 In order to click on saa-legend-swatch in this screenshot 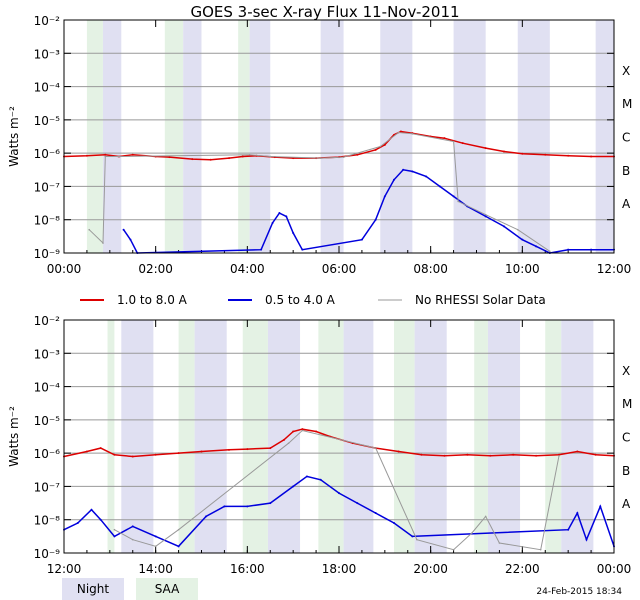, I will do `click(167, 589)`.